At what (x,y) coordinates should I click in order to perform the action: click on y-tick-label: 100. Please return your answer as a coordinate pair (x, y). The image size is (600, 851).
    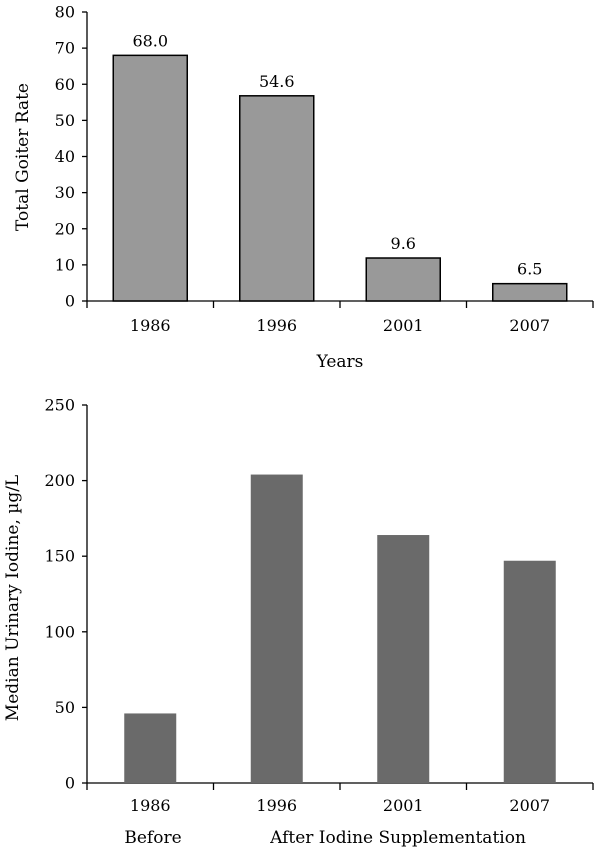
    Looking at the image, I should click on (59, 631).